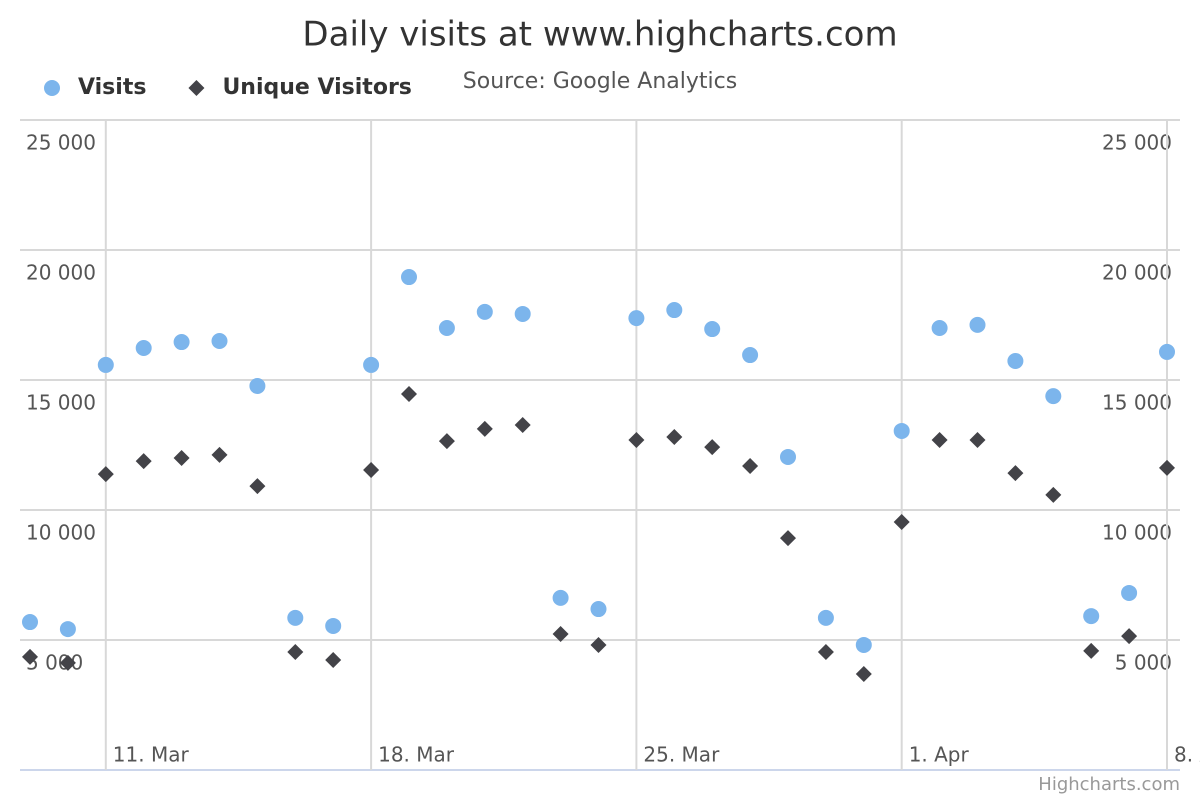 Image resolution: width=1200 pixels, height=800 pixels. What do you see at coordinates (939, 755) in the screenshot?
I see `x-tick-label: 1. Apr` at bounding box center [939, 755].